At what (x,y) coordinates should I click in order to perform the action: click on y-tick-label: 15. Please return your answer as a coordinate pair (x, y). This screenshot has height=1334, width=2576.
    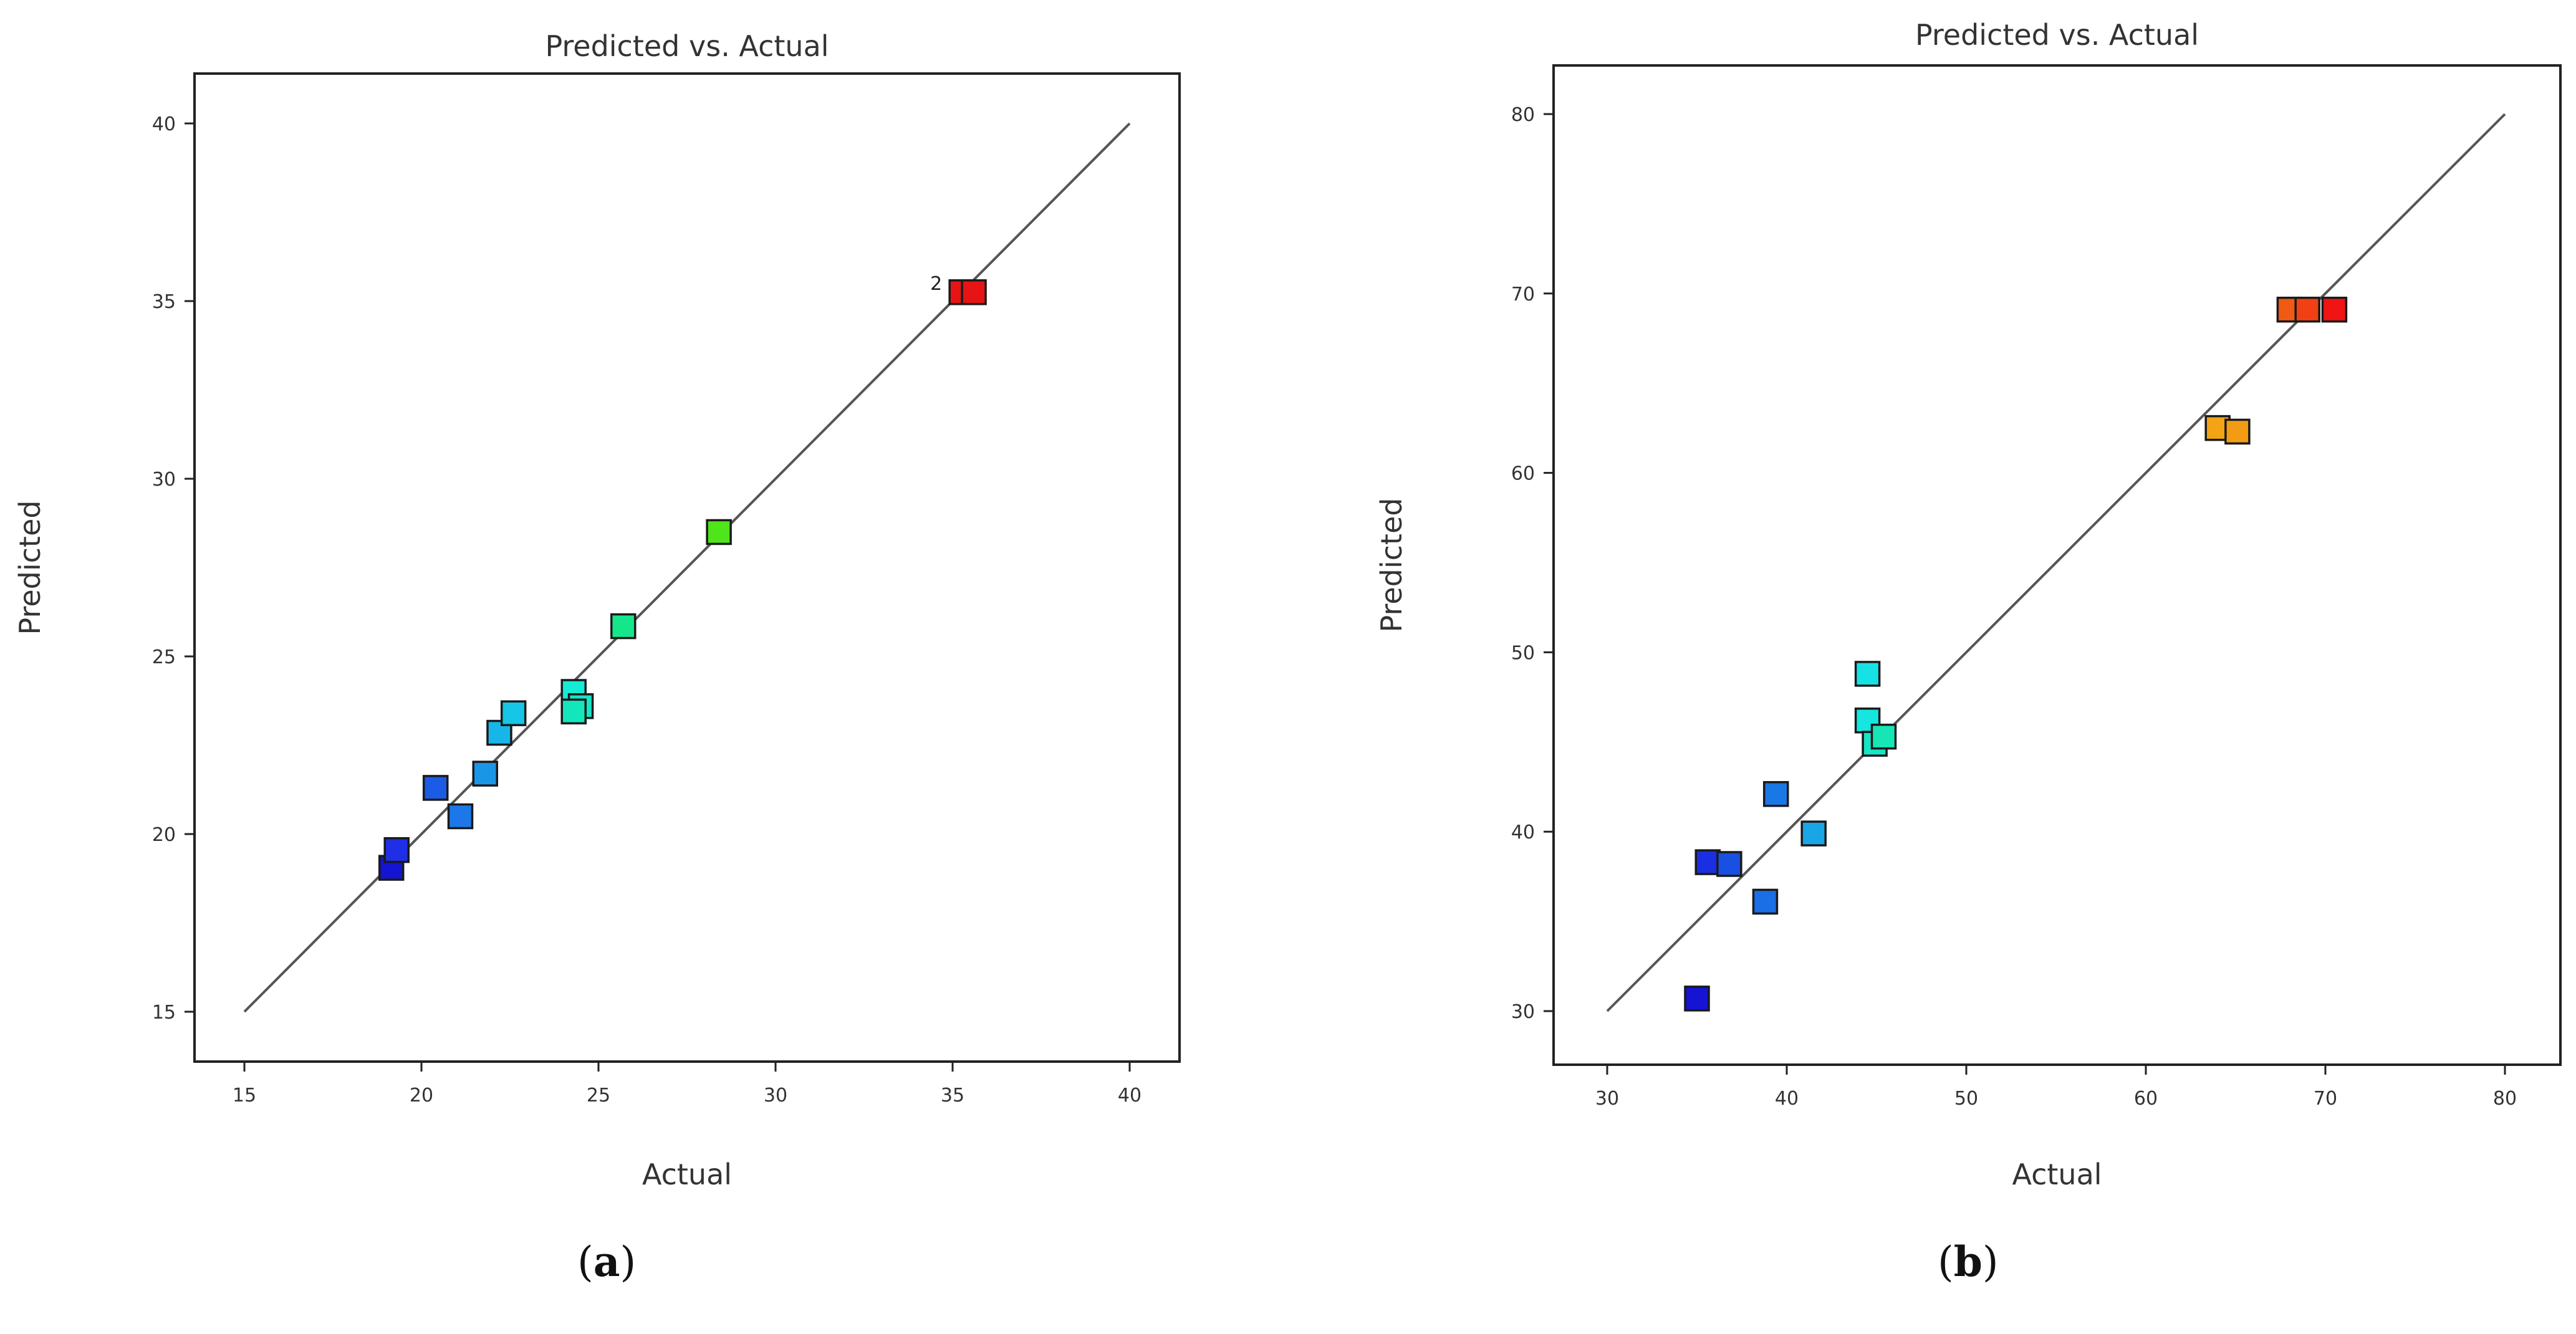
    Looking at the image, I should click on (164, 1013).